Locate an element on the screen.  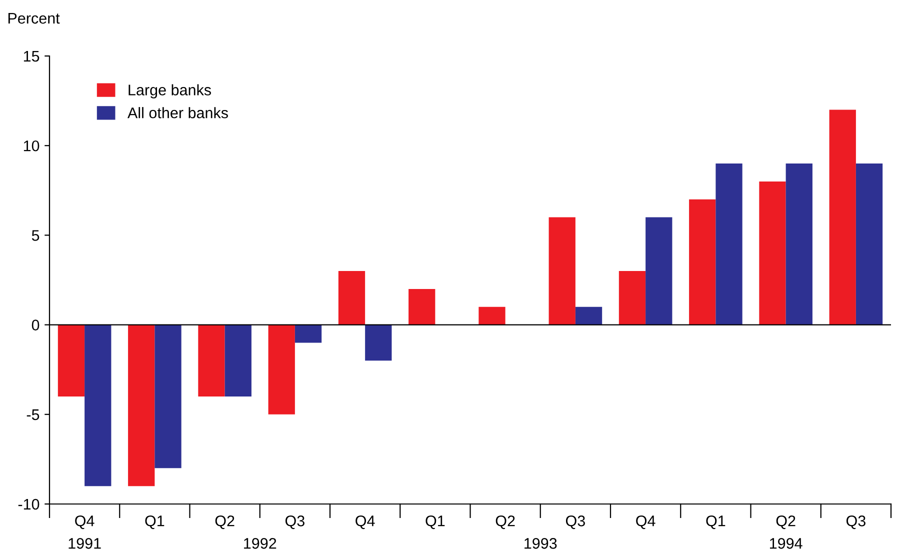
y-tick-label: 0 is located at coordinates (36, 325).